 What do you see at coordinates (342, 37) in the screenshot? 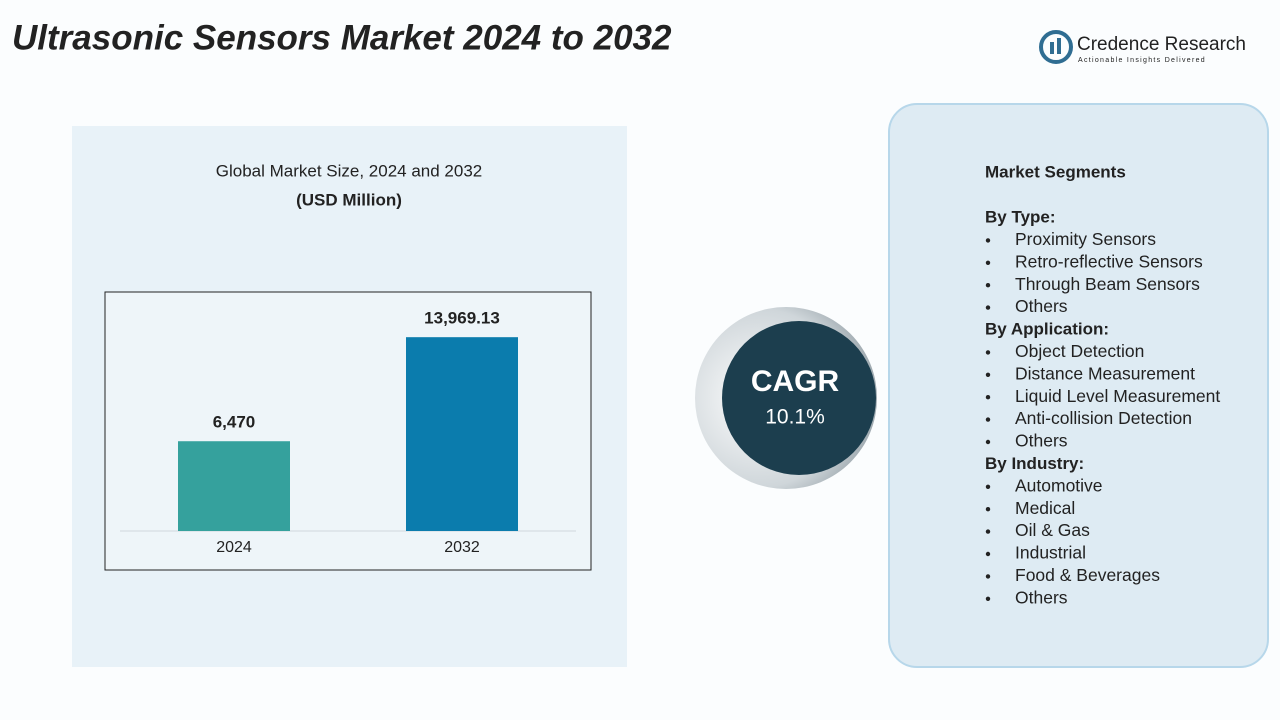
I see `page-title: Ultrasonic Sensors Market 2024 to 2032` at bounding box center [342, 37].